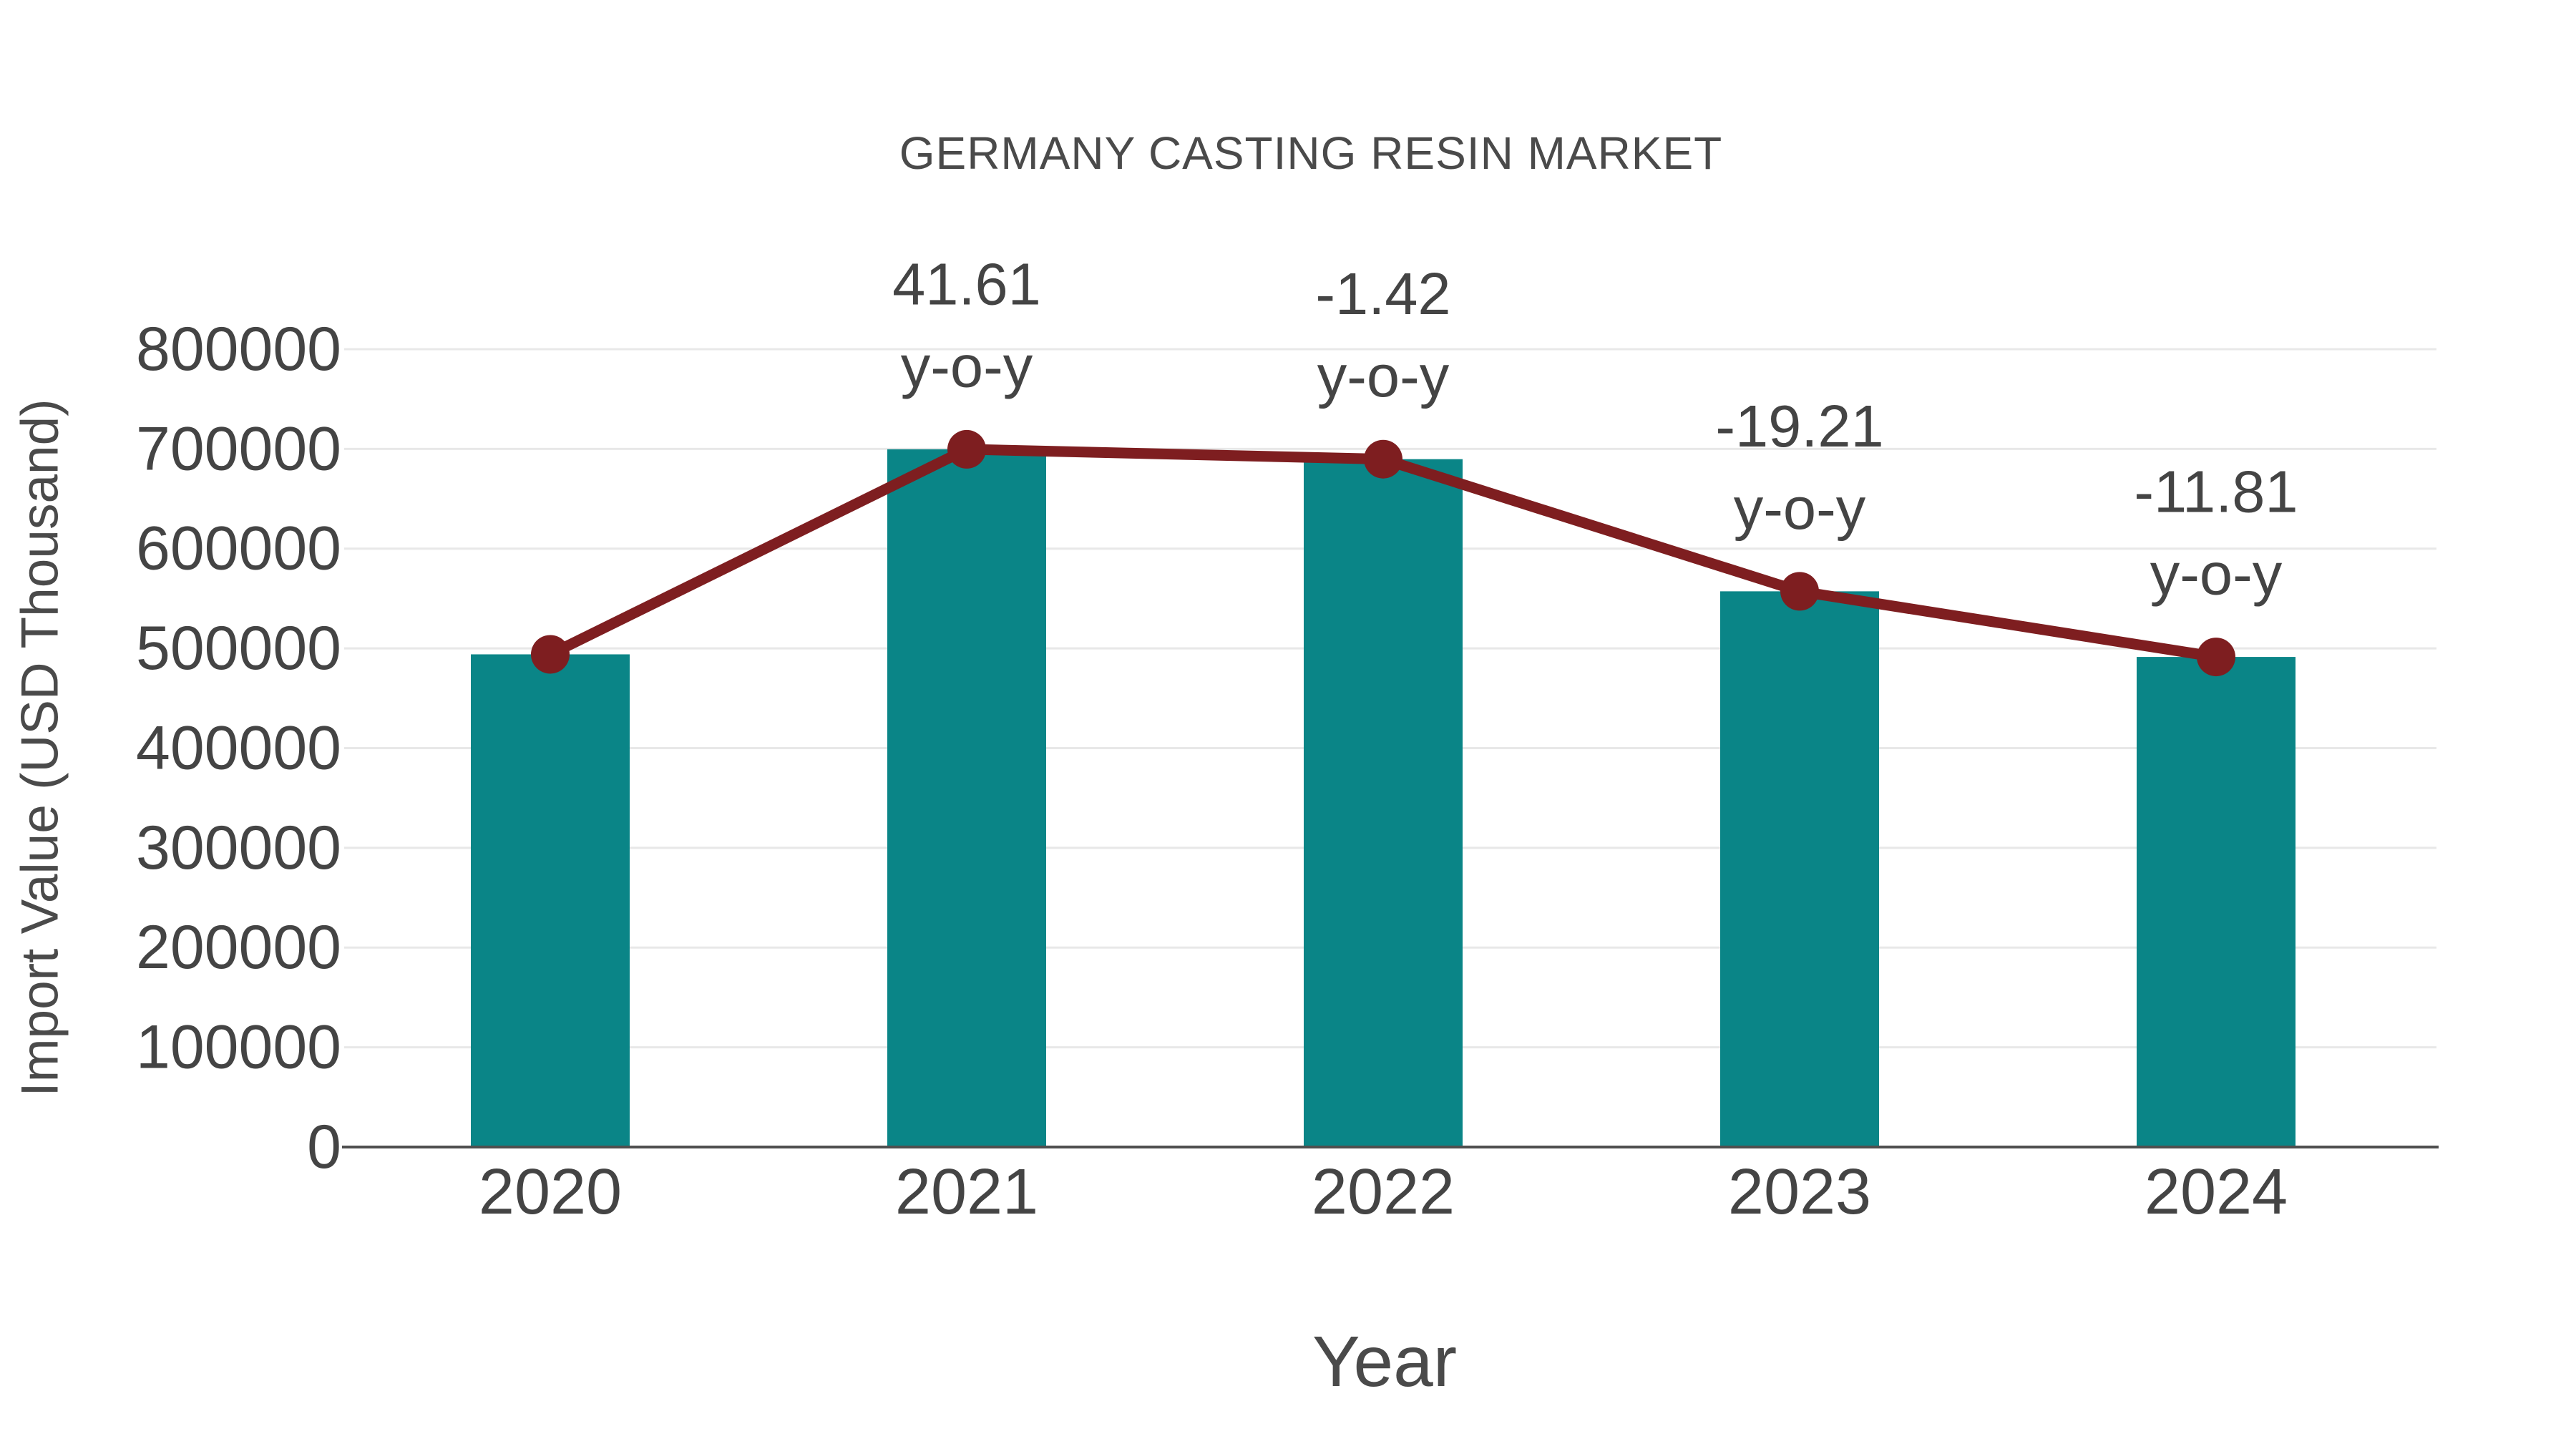 Image resolution: width=2576 pixels, height=1449 pixels. Describe the element at coordinates (2216, 902) in the screenshot. I see `bar-2024` at that location.